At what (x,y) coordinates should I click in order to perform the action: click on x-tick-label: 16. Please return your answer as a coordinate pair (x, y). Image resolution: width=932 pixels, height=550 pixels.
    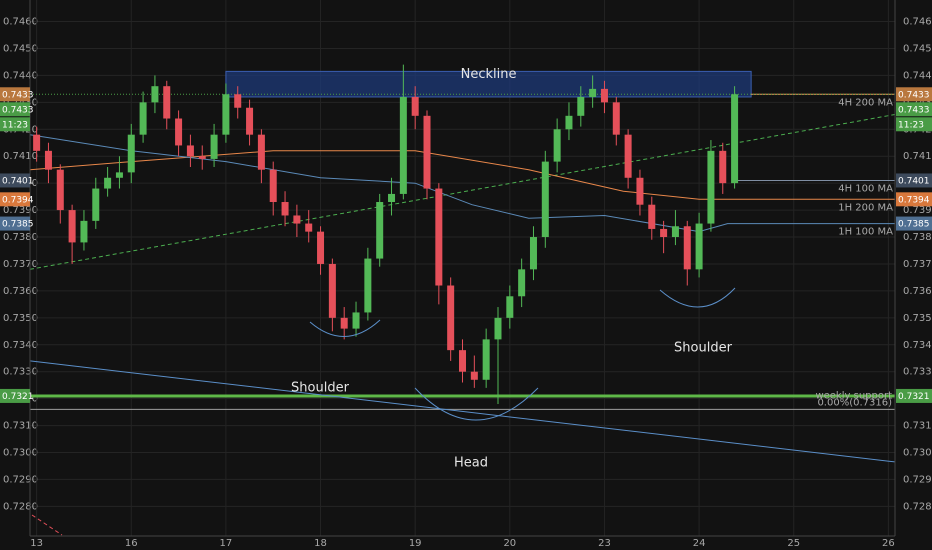
    Looking at the image, I should click on (131, 543).